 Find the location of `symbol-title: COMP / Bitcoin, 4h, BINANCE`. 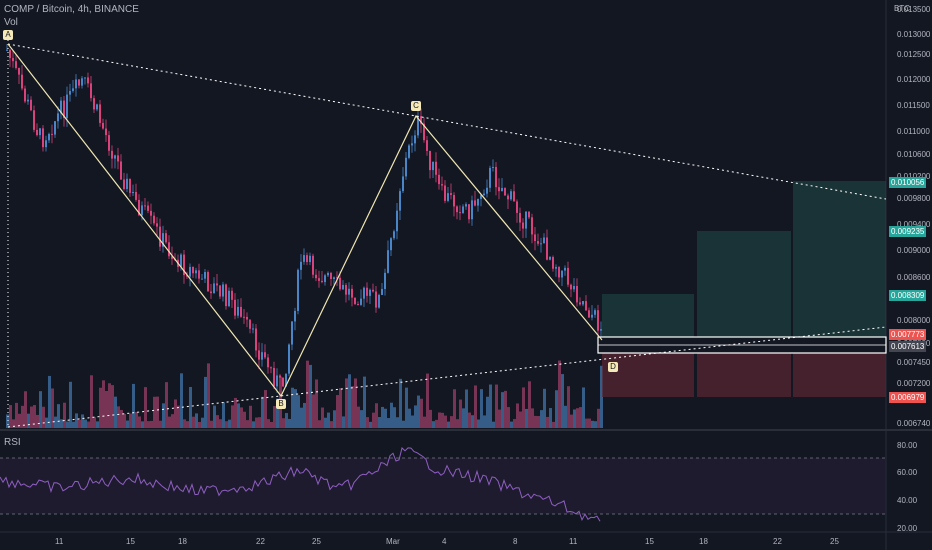

symbol-title: COMP / Bitcoin, 4h, BINANCE is located at coordinates (71, 9).